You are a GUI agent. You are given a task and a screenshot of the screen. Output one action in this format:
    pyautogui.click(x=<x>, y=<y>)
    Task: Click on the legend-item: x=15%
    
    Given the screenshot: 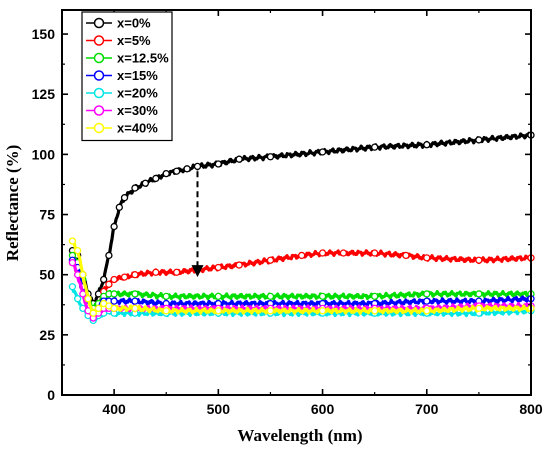 What is the action you would take?
    pyautogui.click(x=122, y=75)
    